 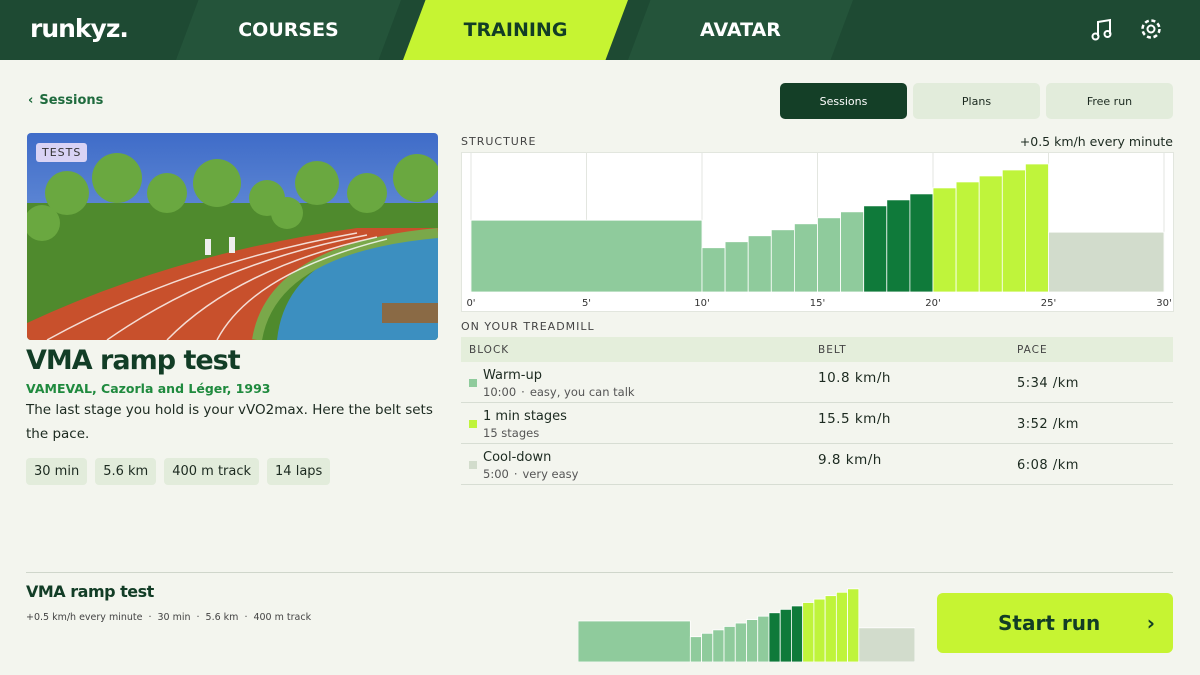 What do you see at coordinates (512, 375) in the screenshot?
I see `block-name: Warm-up` at bounding box center [512, 375].